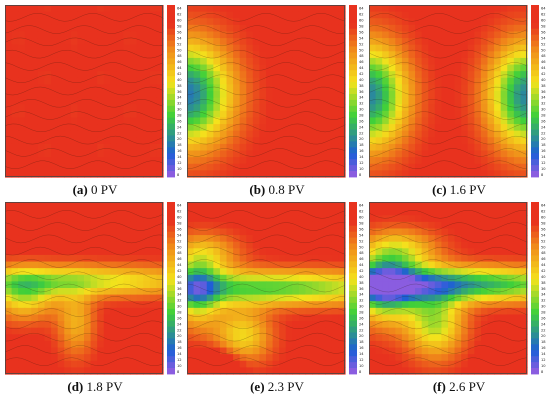 This screenshot has height=405, width=550. Describe the element at coordinates (361, 283) in the screenshot. I see `colorbar-tick-label: 38` at that location.